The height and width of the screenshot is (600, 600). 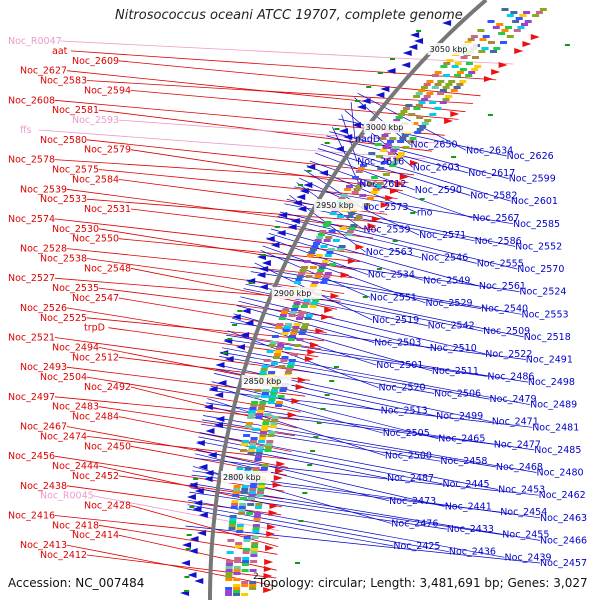 I want to click on left-gene-label: Noc_2538, so click(x=63, y=259).